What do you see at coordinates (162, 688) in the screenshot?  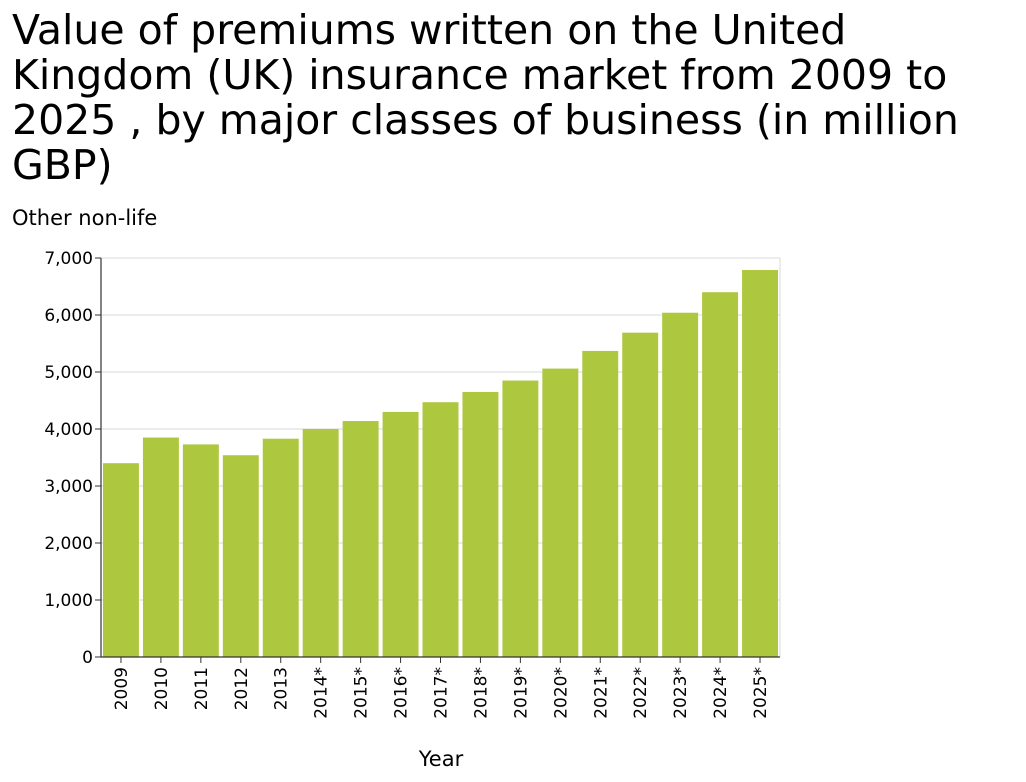 I see `x-tick-label: 2010` at bounding box center [162, 688].